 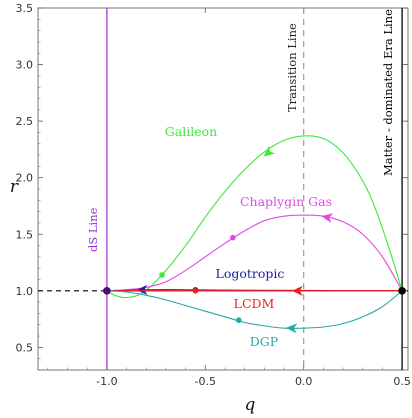 What do you see at coordinates (162, 275) in the screenshot?
I see `marker-galileon` at bounding box center [162, 275].